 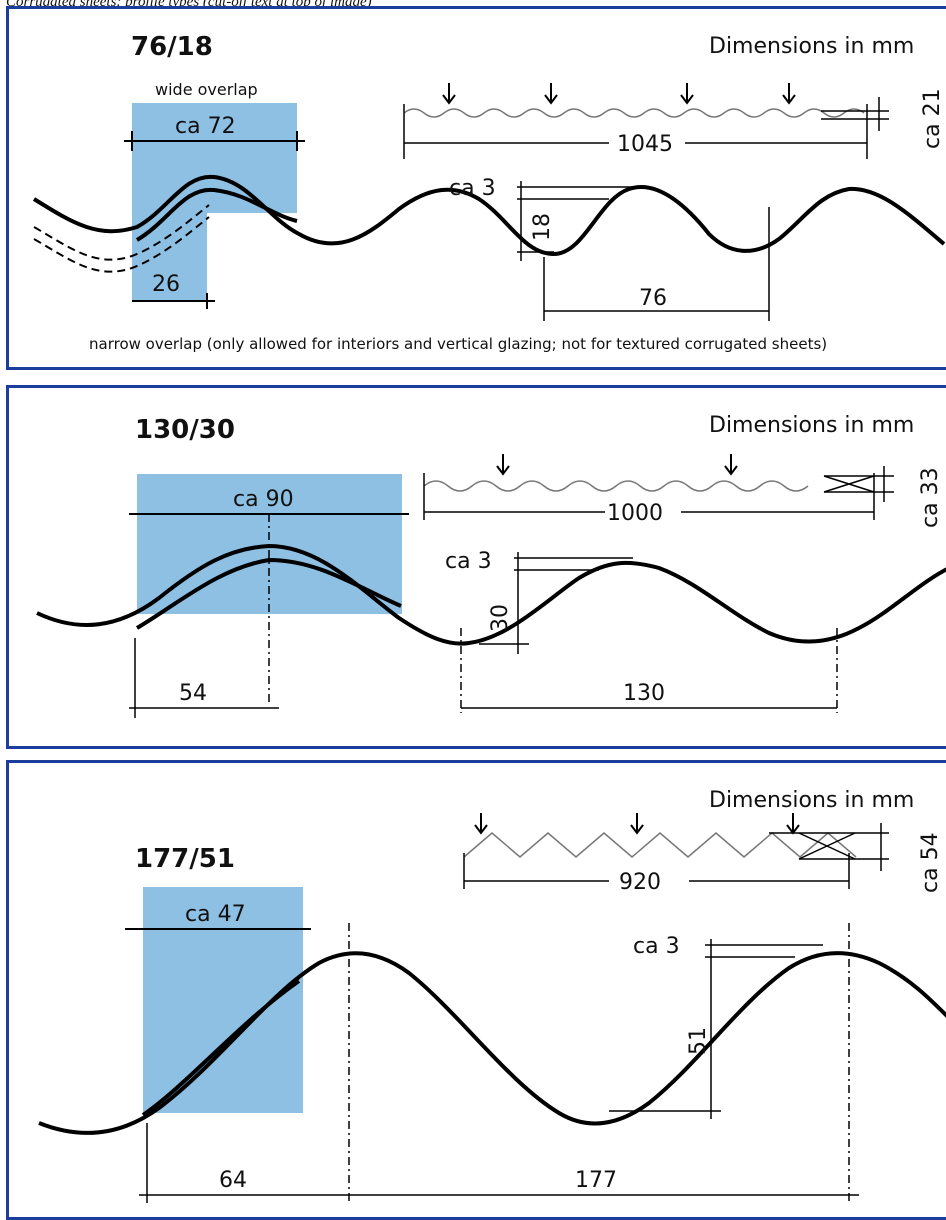 What do you see at coordinates (185, 430) in the screenshot?
I see `profile-title: 130/30` at bounding box center [185, 430].